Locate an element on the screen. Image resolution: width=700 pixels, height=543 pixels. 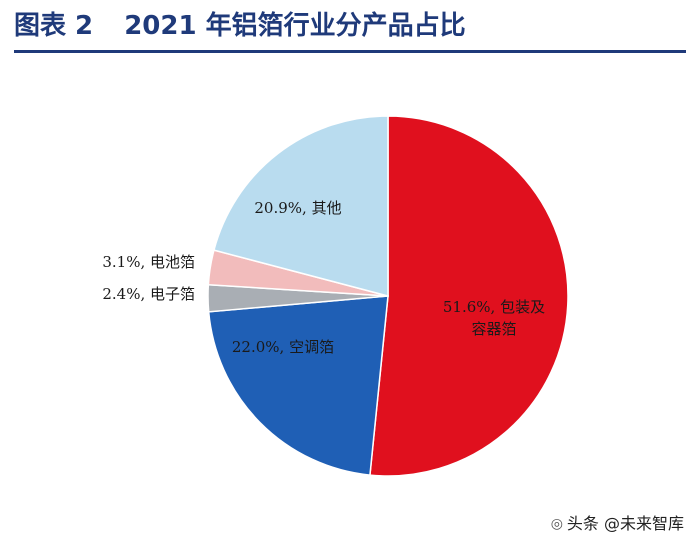
chart-title: 图表 2 2021 年铝箔行业分产品占比 is located at coordinates (350, 26).